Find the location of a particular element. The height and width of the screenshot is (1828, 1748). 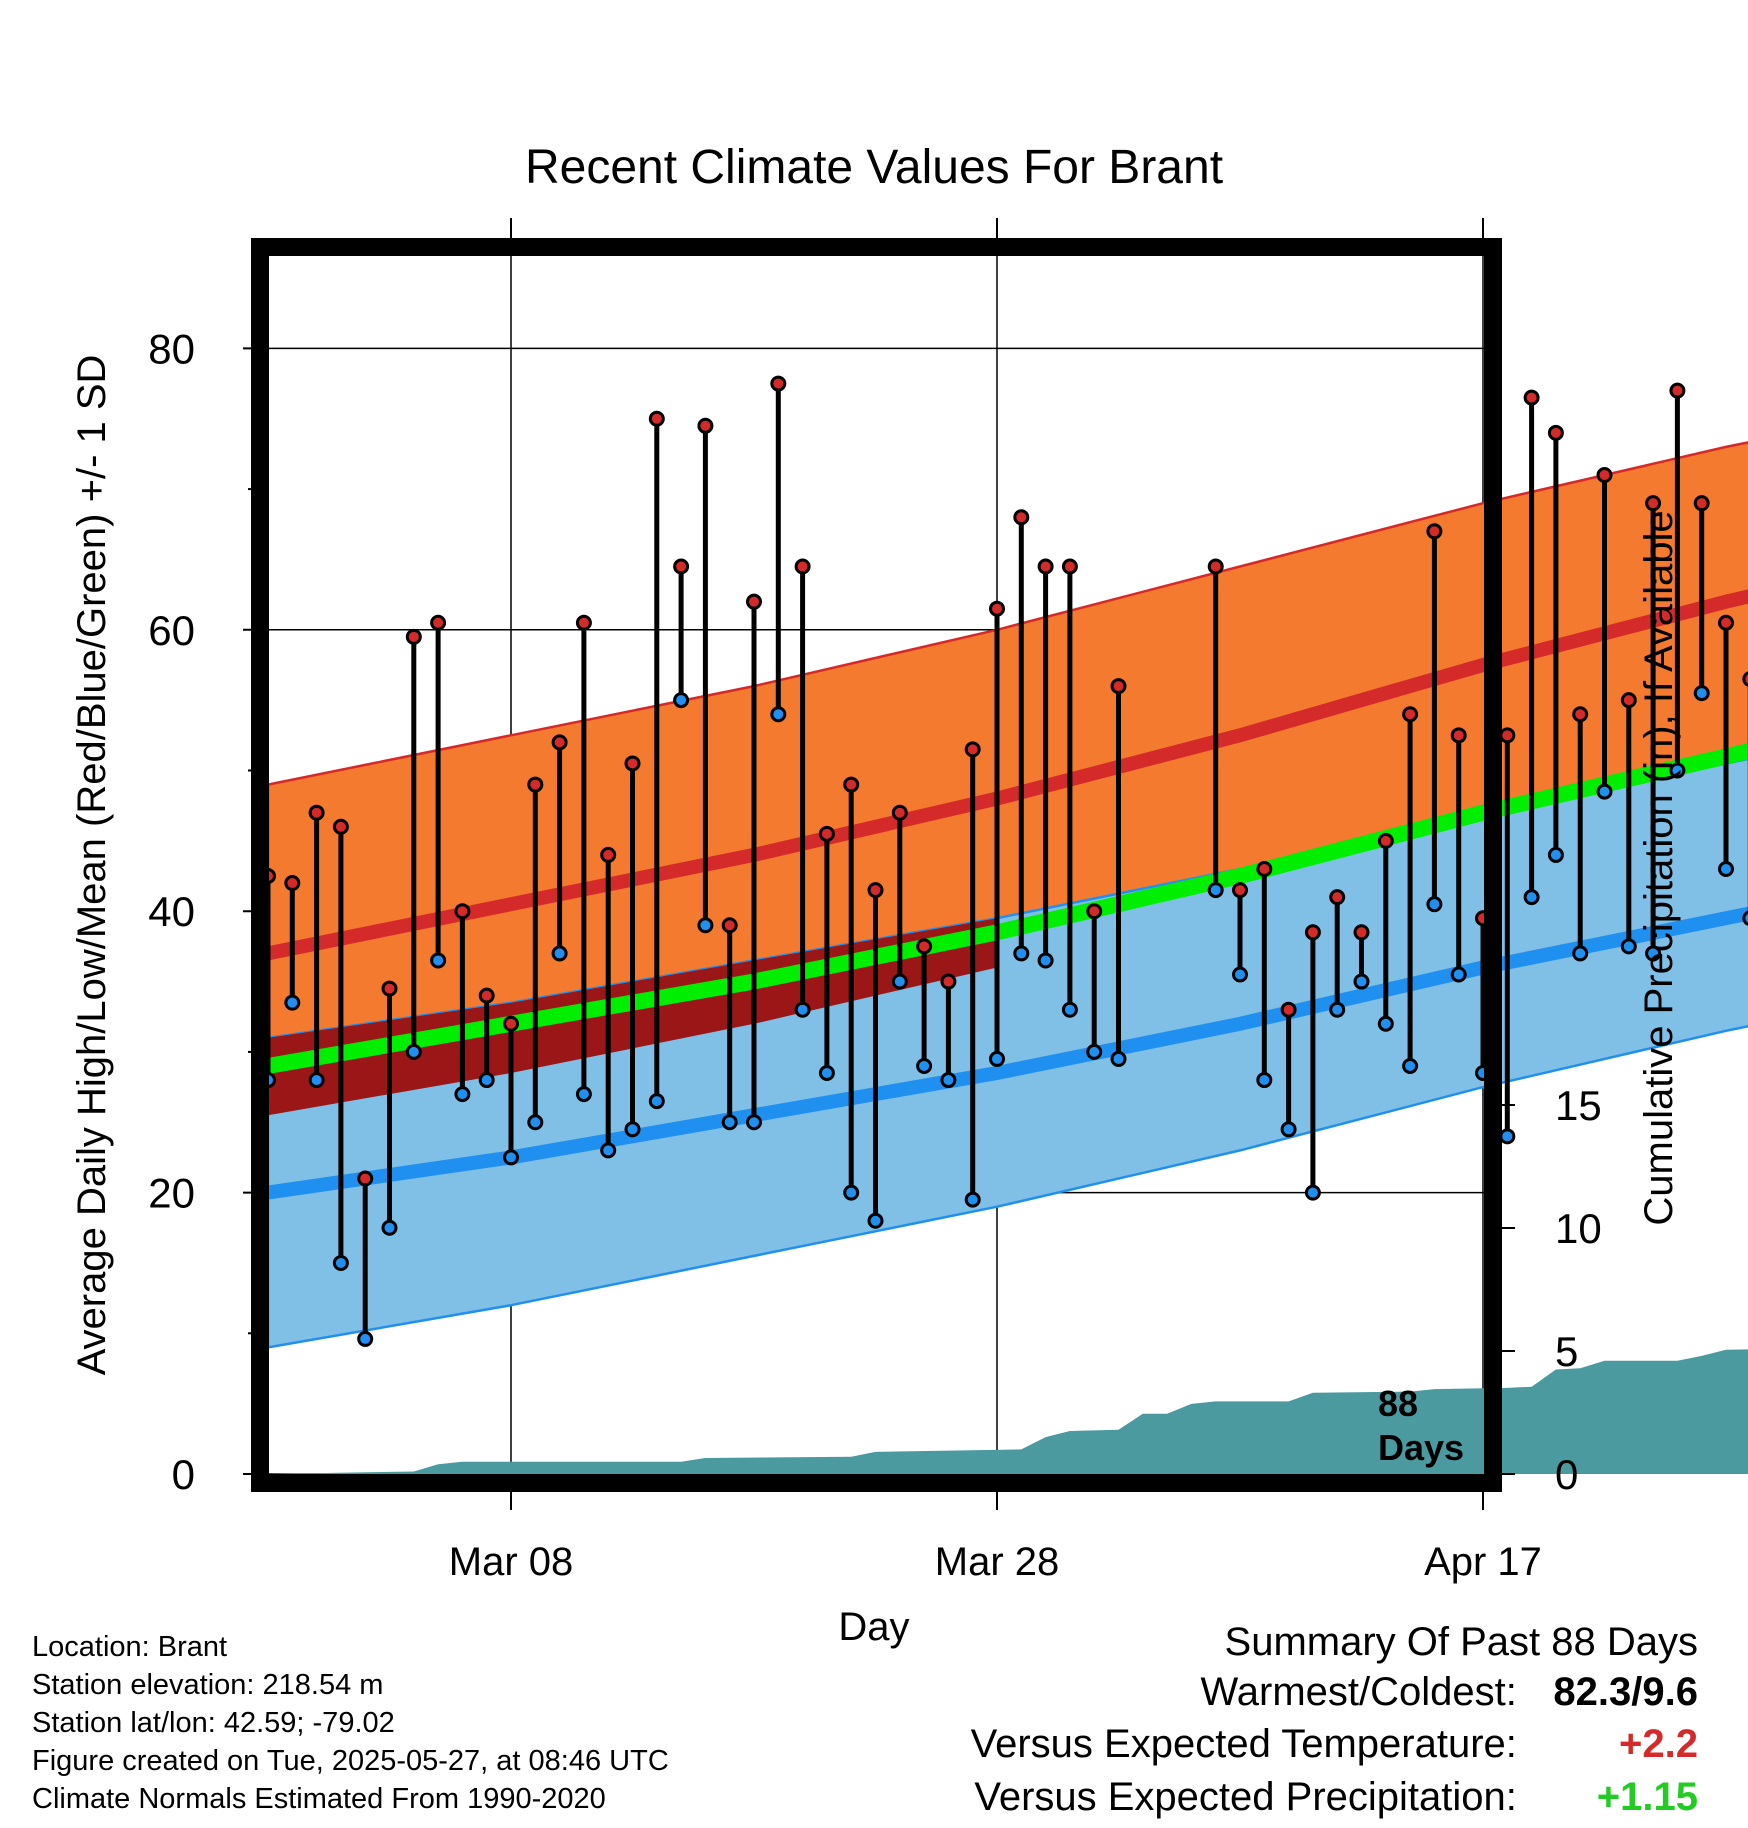

summary-warm-cold: Warmest/Coldest: 82.3/9.6 is located at coordinates (1450, 1692).